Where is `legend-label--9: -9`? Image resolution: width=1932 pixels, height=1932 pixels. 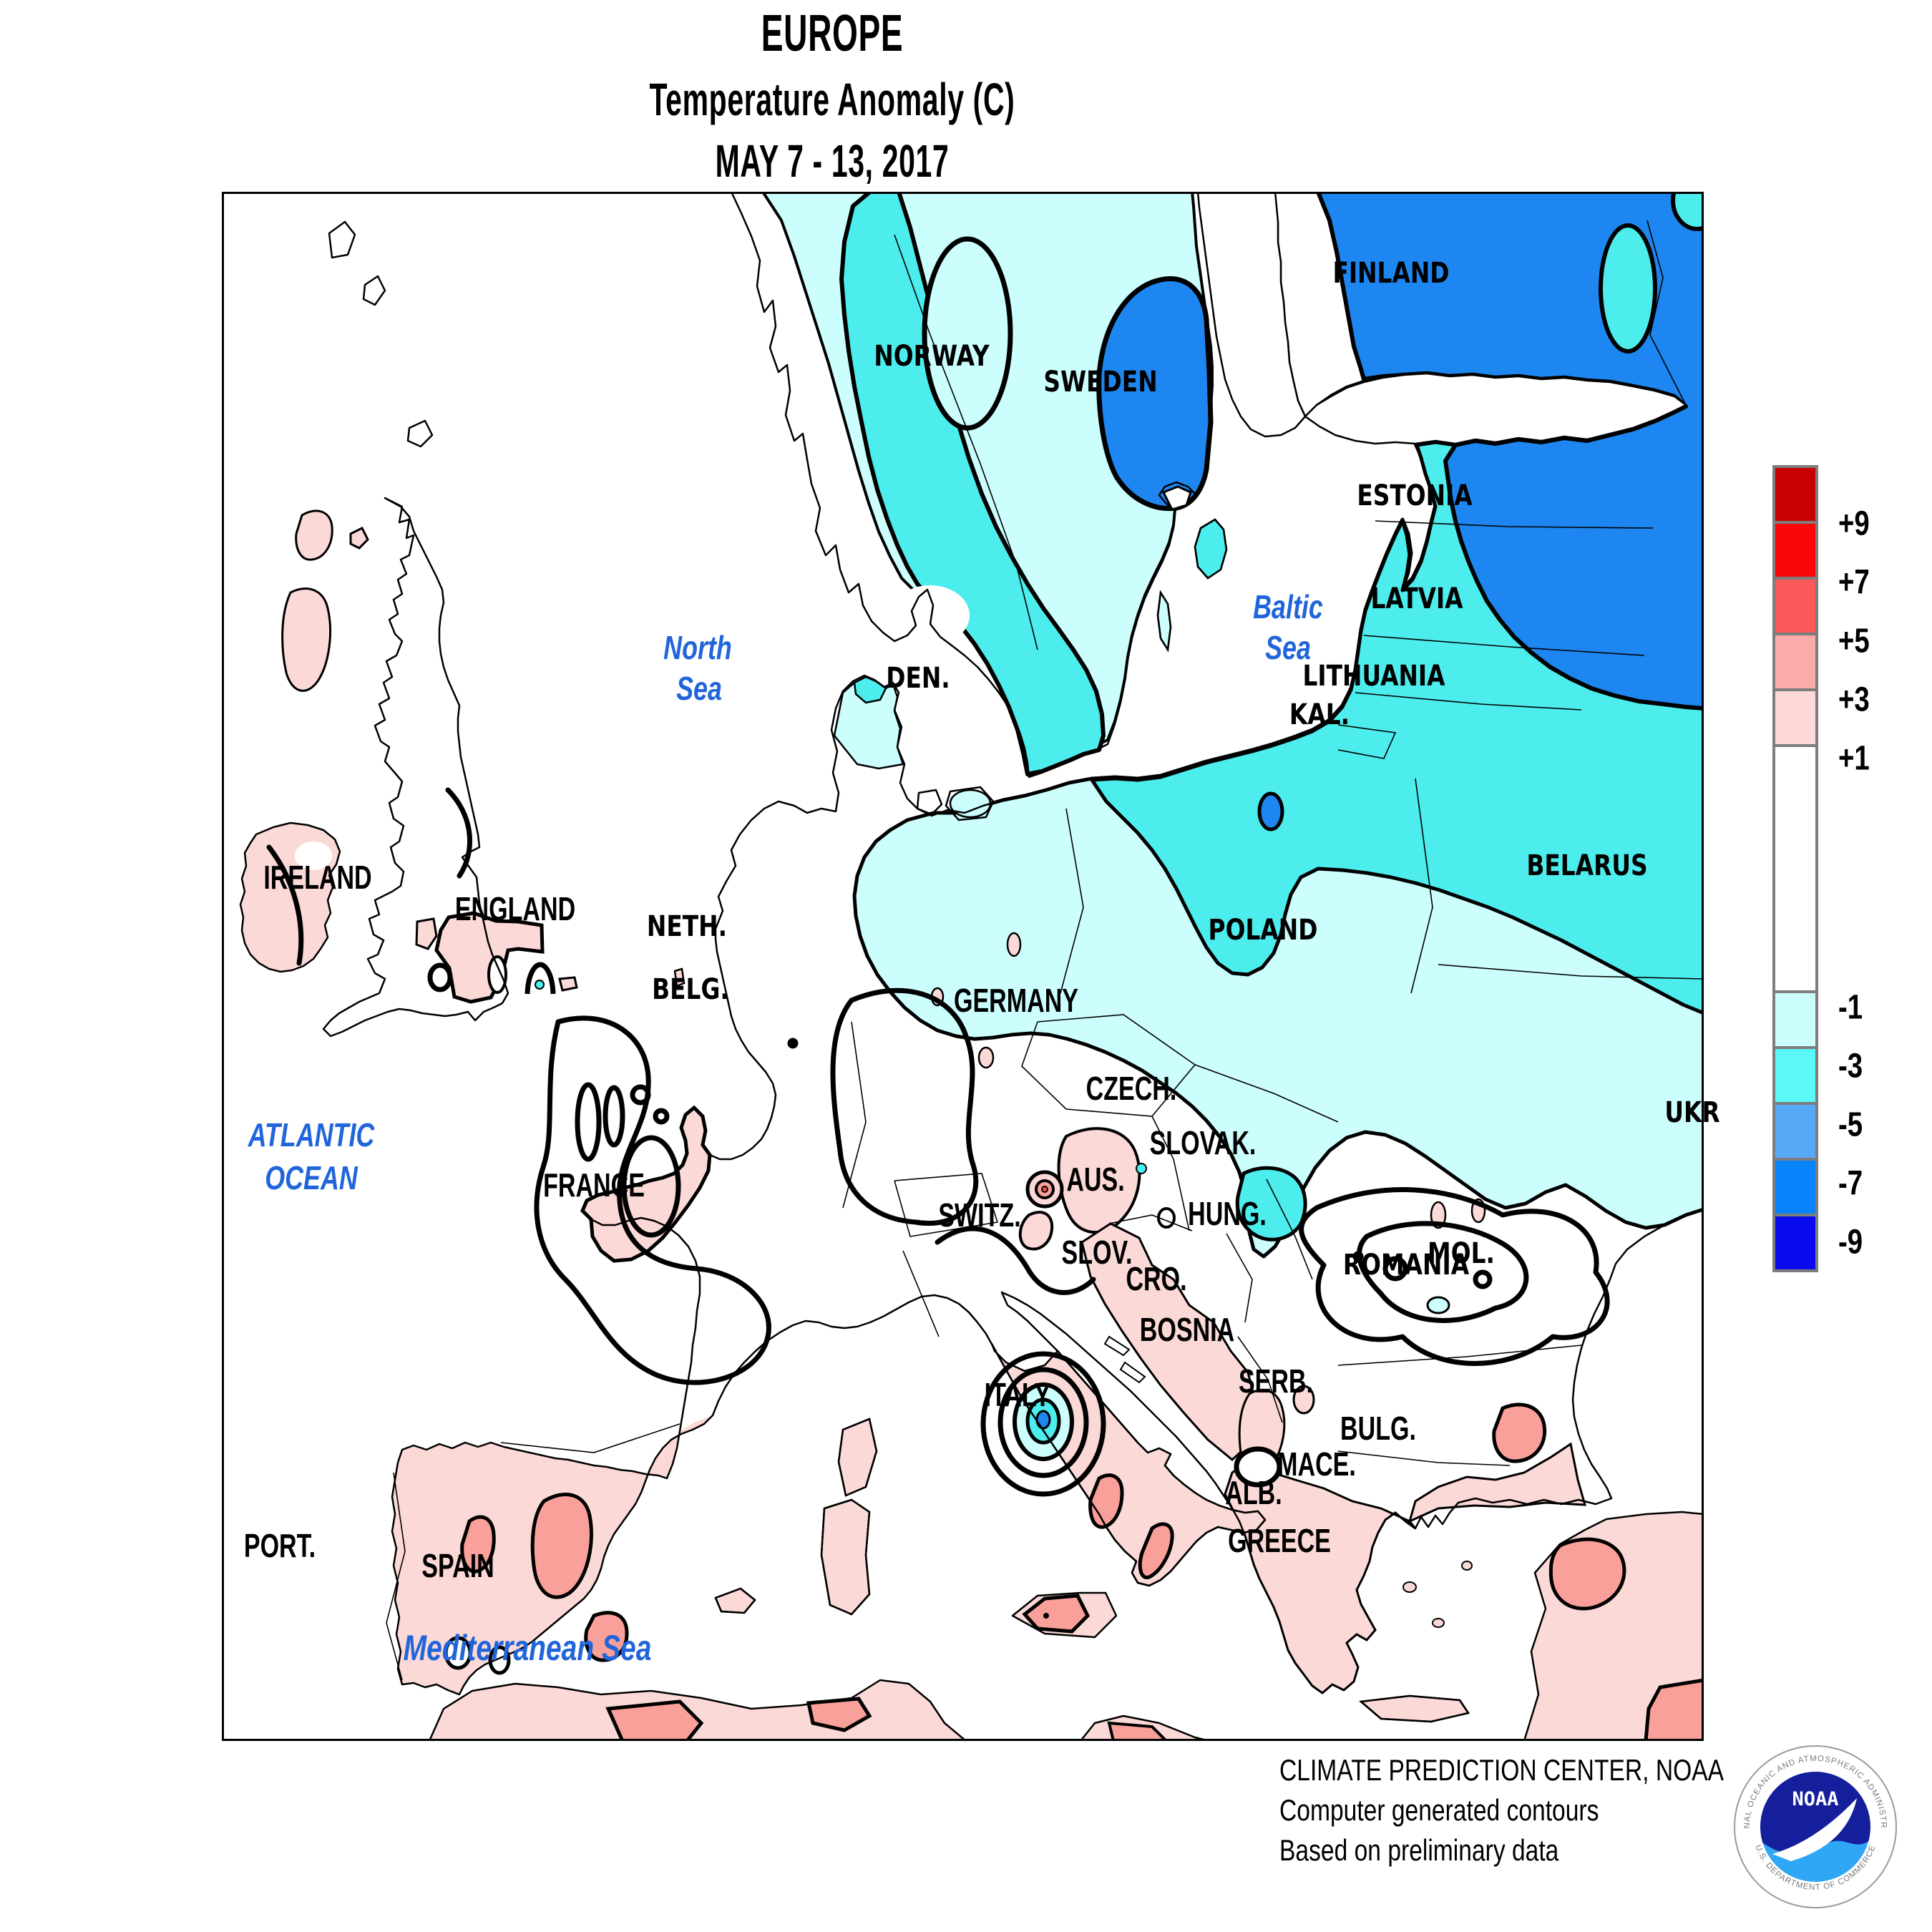
legend-label--9: -9 is located at coordinates (1850, 1242).